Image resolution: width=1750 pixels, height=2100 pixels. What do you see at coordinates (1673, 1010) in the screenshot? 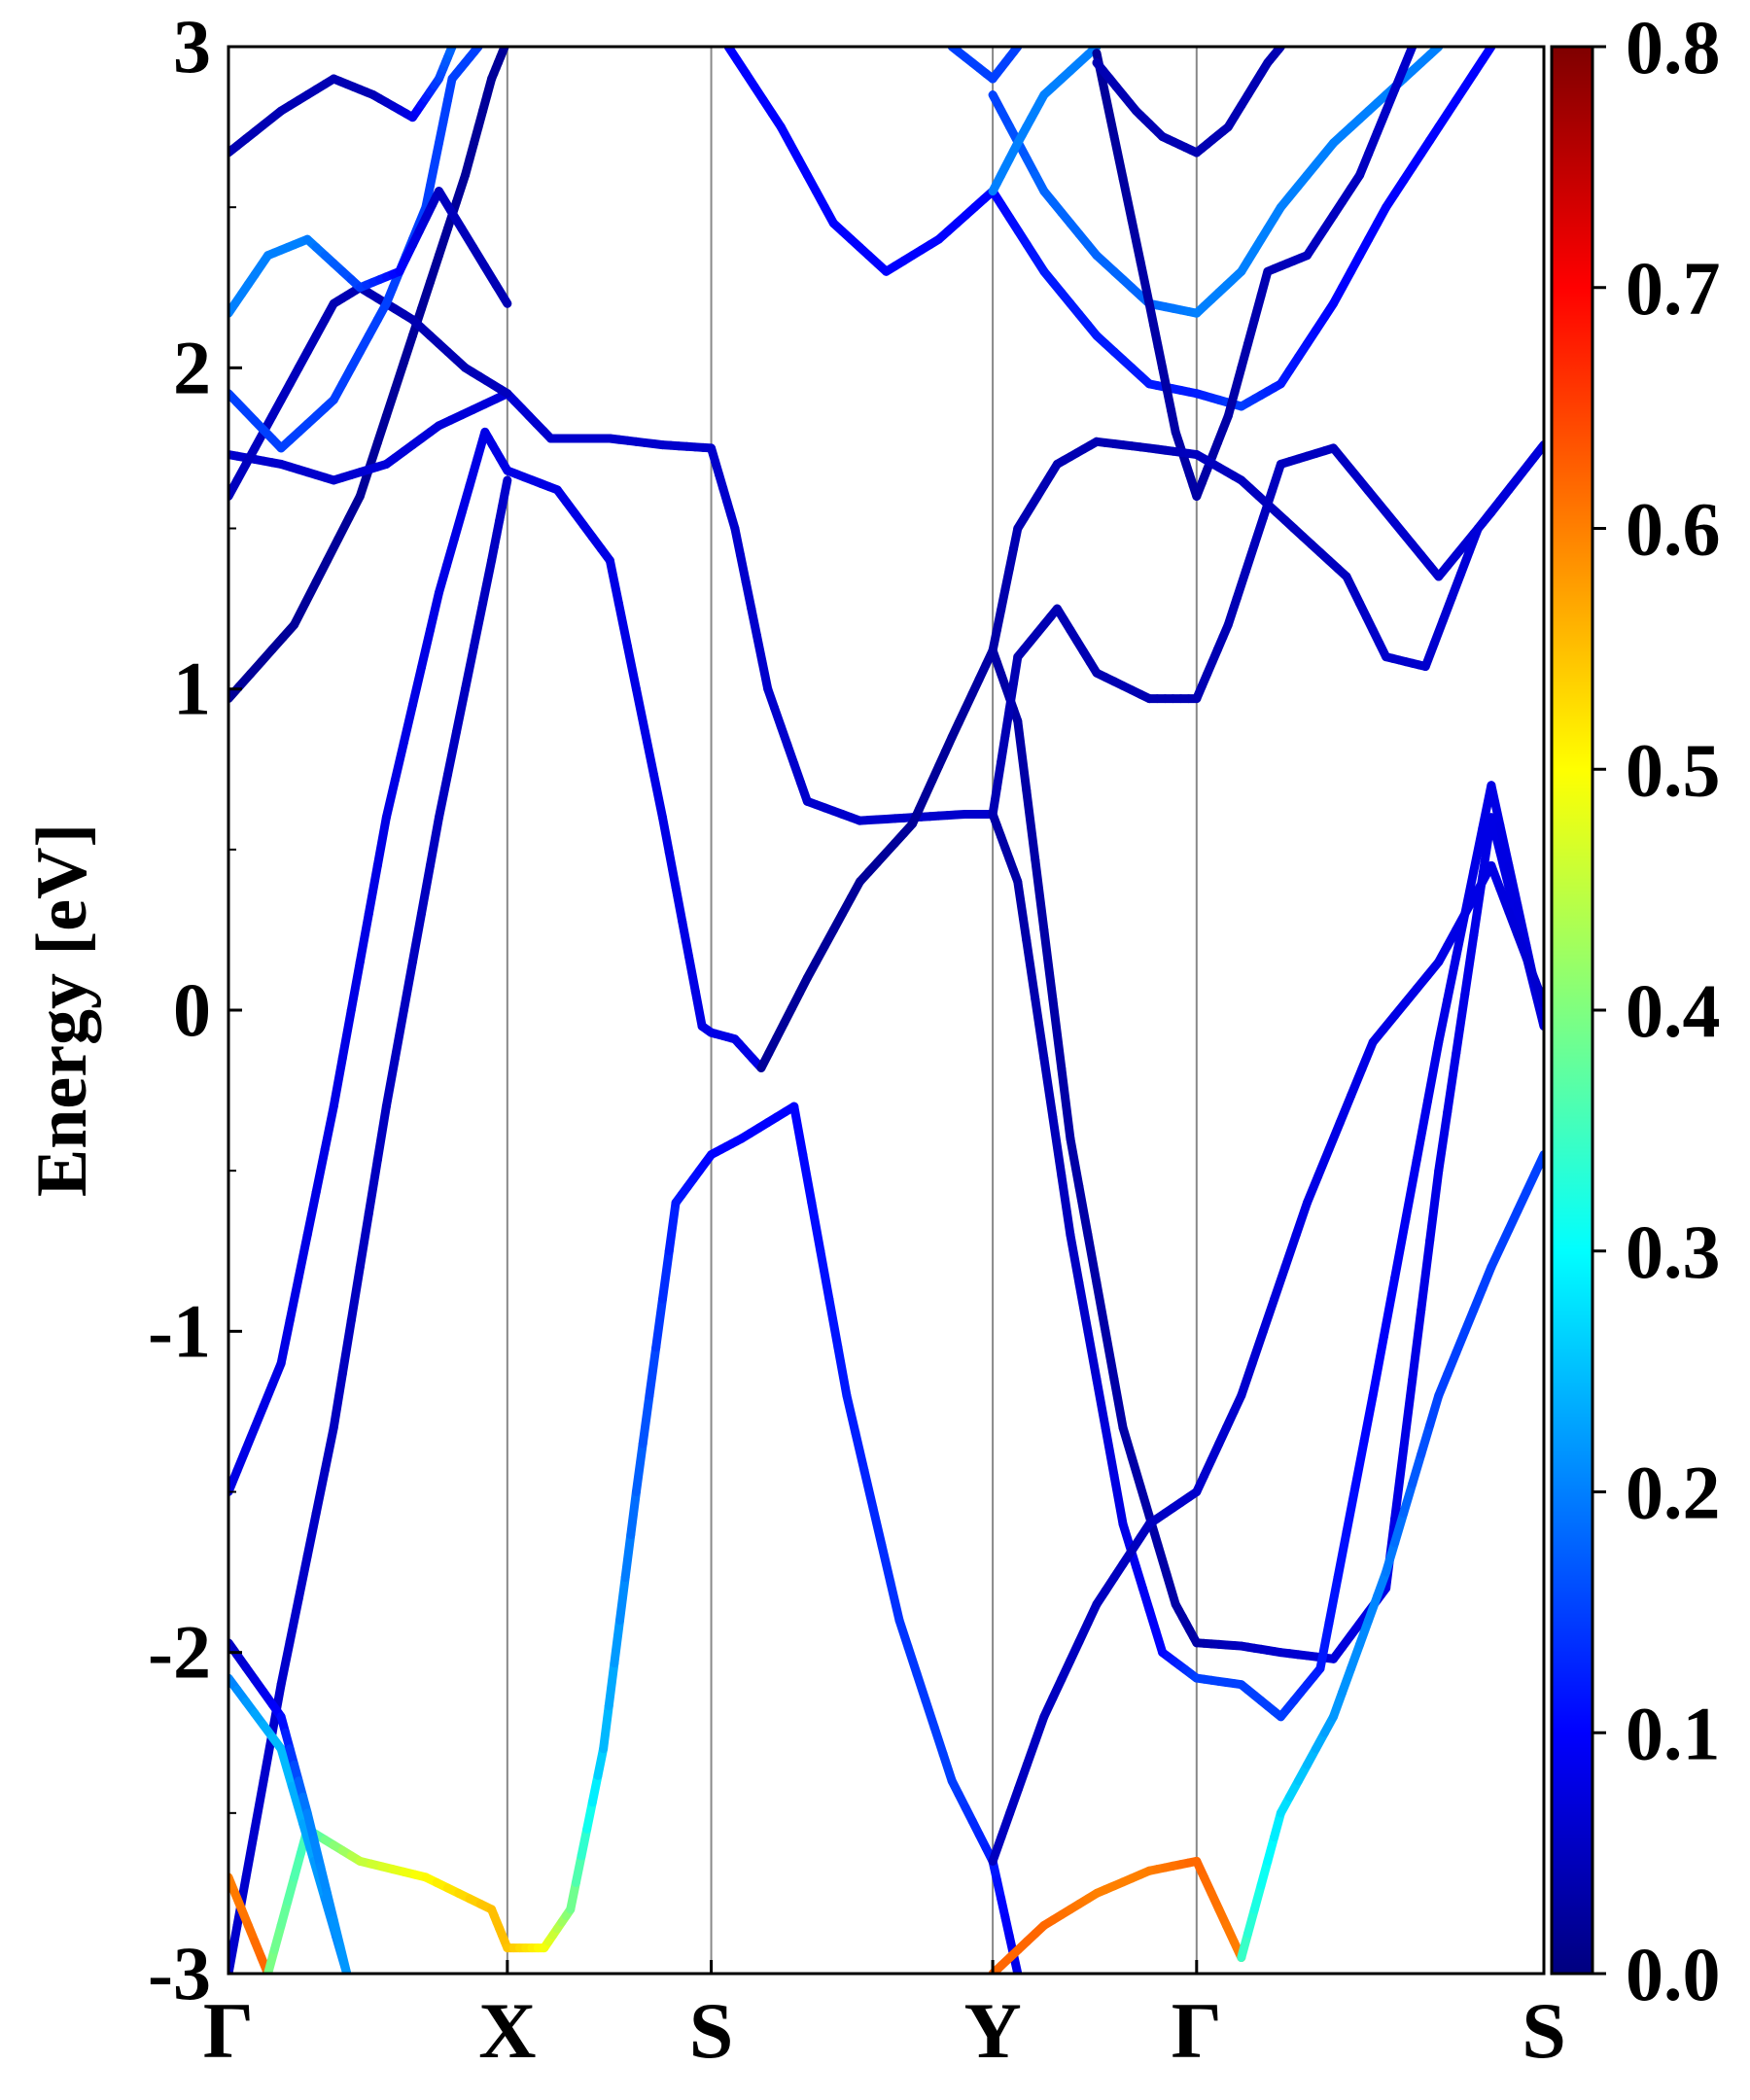
I see `colorbar-tick-label: 0.4` at bounding box center [1673, 1010].